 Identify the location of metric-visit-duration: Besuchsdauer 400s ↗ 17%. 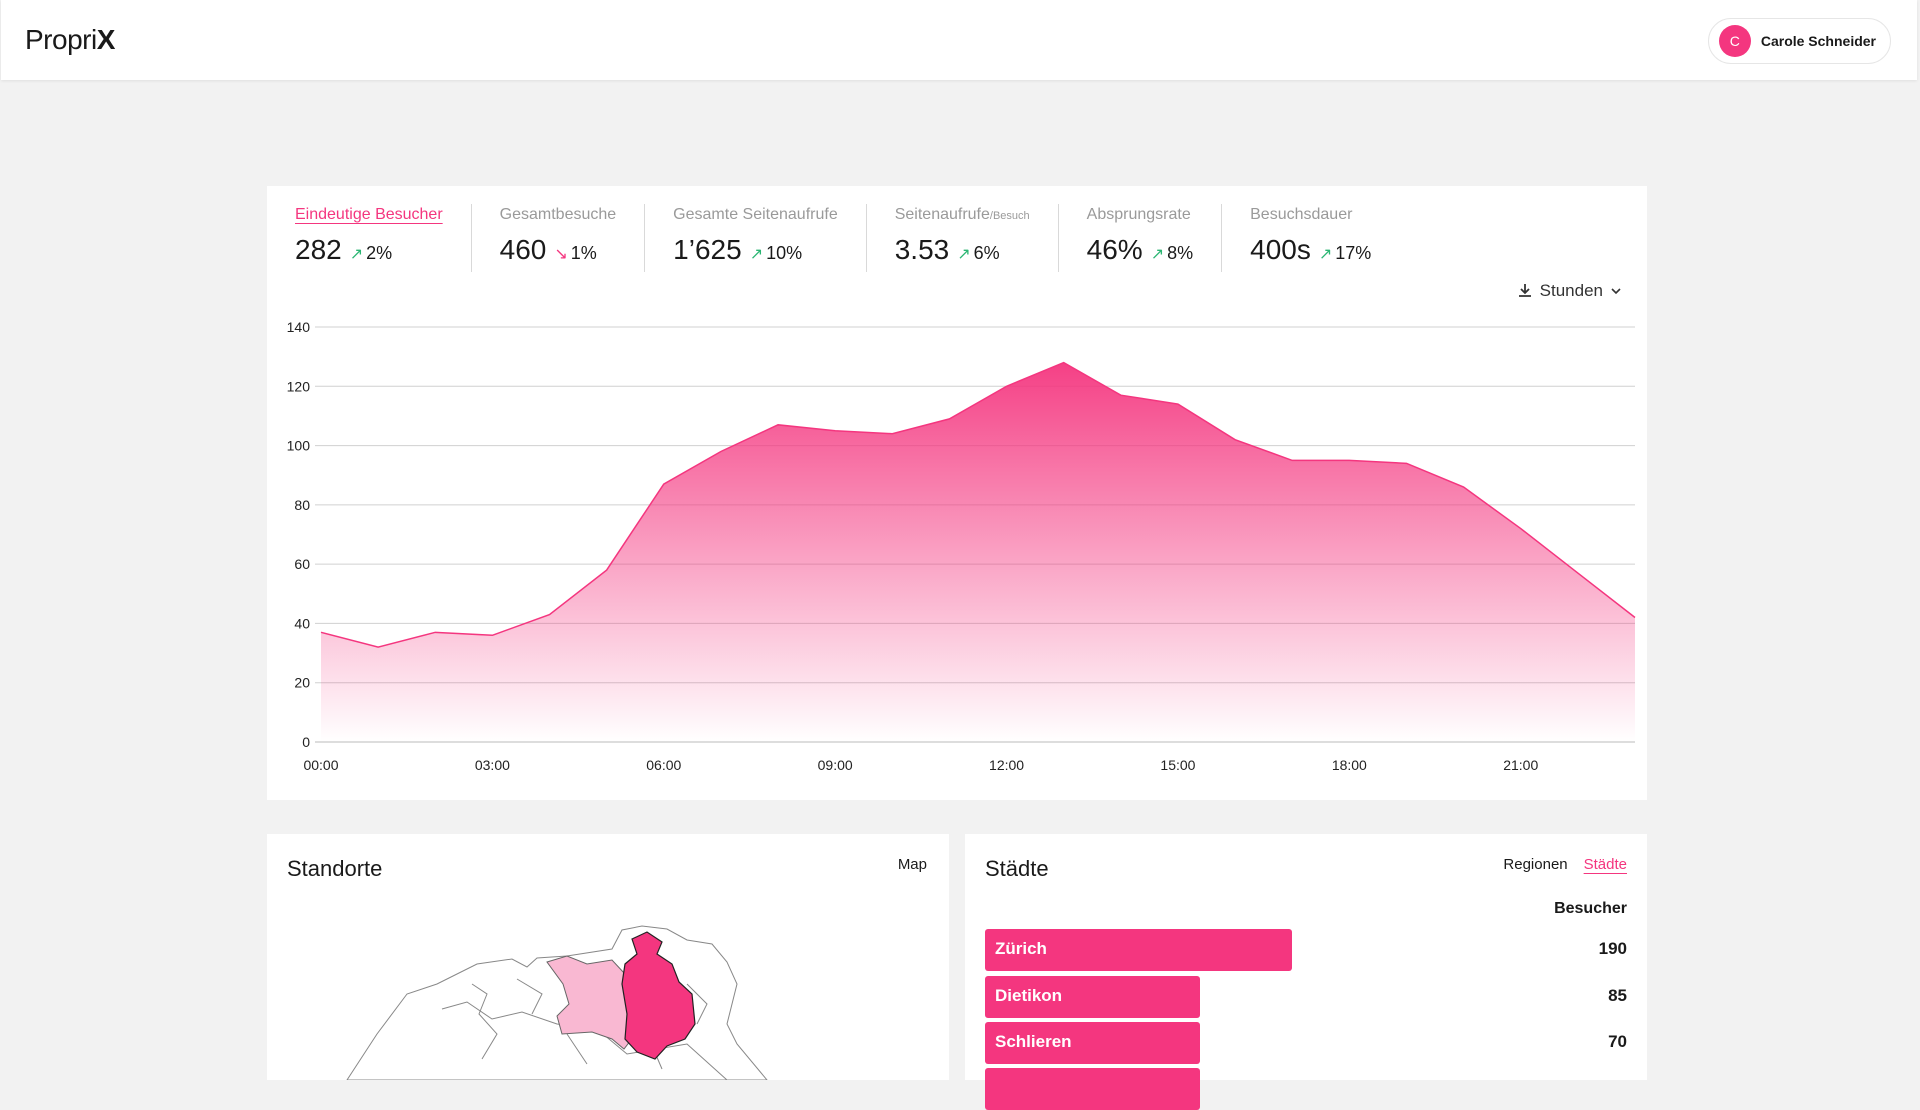
(1310, 238).